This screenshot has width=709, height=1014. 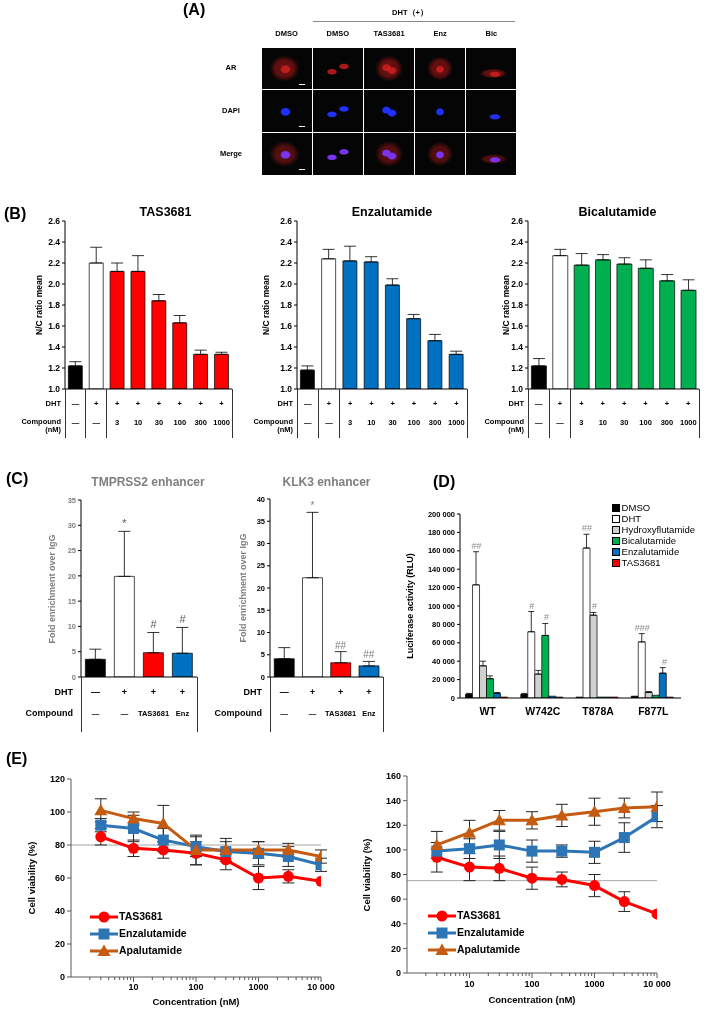 I want to click on legend-label: DMSO, so click(x=636, y=507).